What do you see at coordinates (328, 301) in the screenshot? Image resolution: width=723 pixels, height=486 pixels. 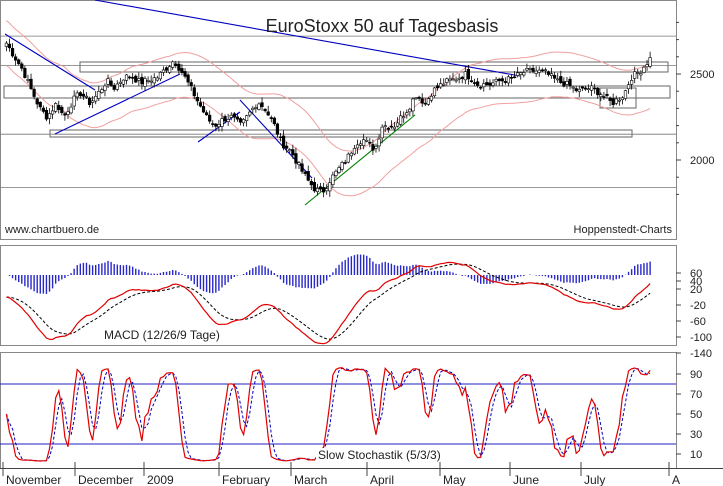 I see `macd-signal-line` at bounding box center [328, 301].